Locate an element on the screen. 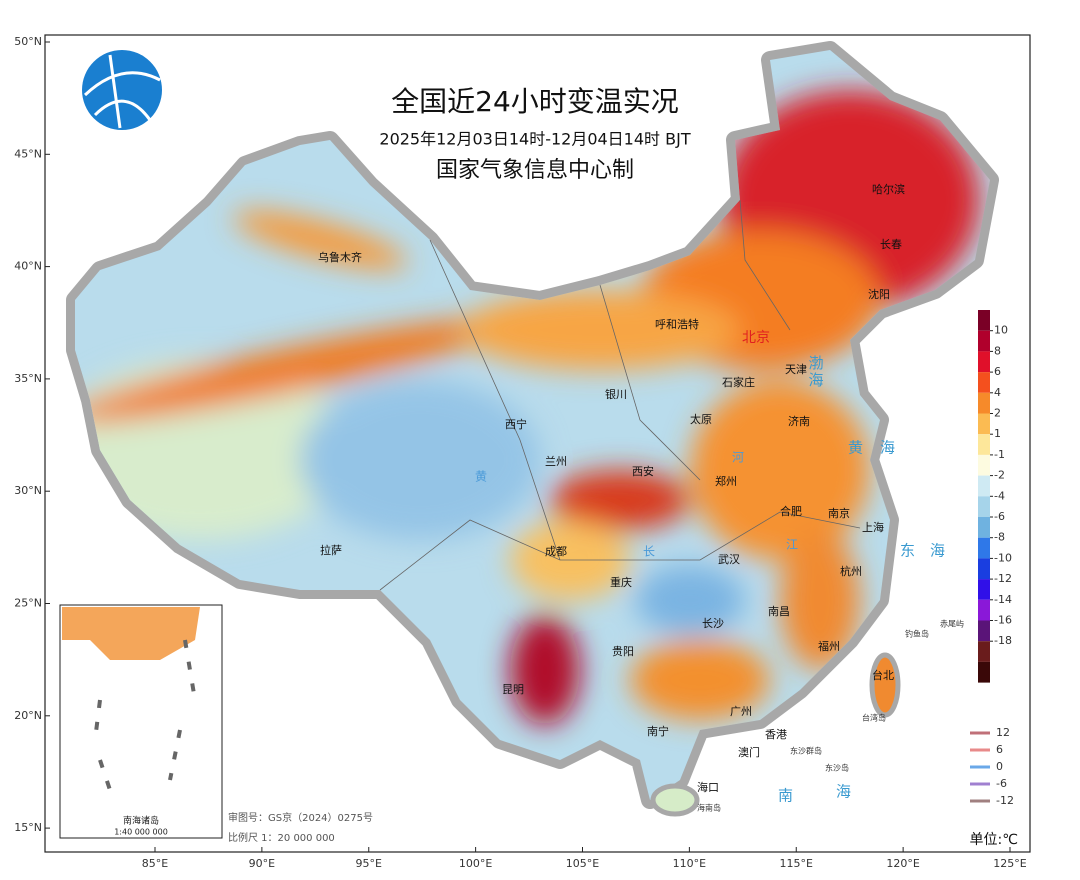  lat-label: 25°N is located at coordinates (28, 603).